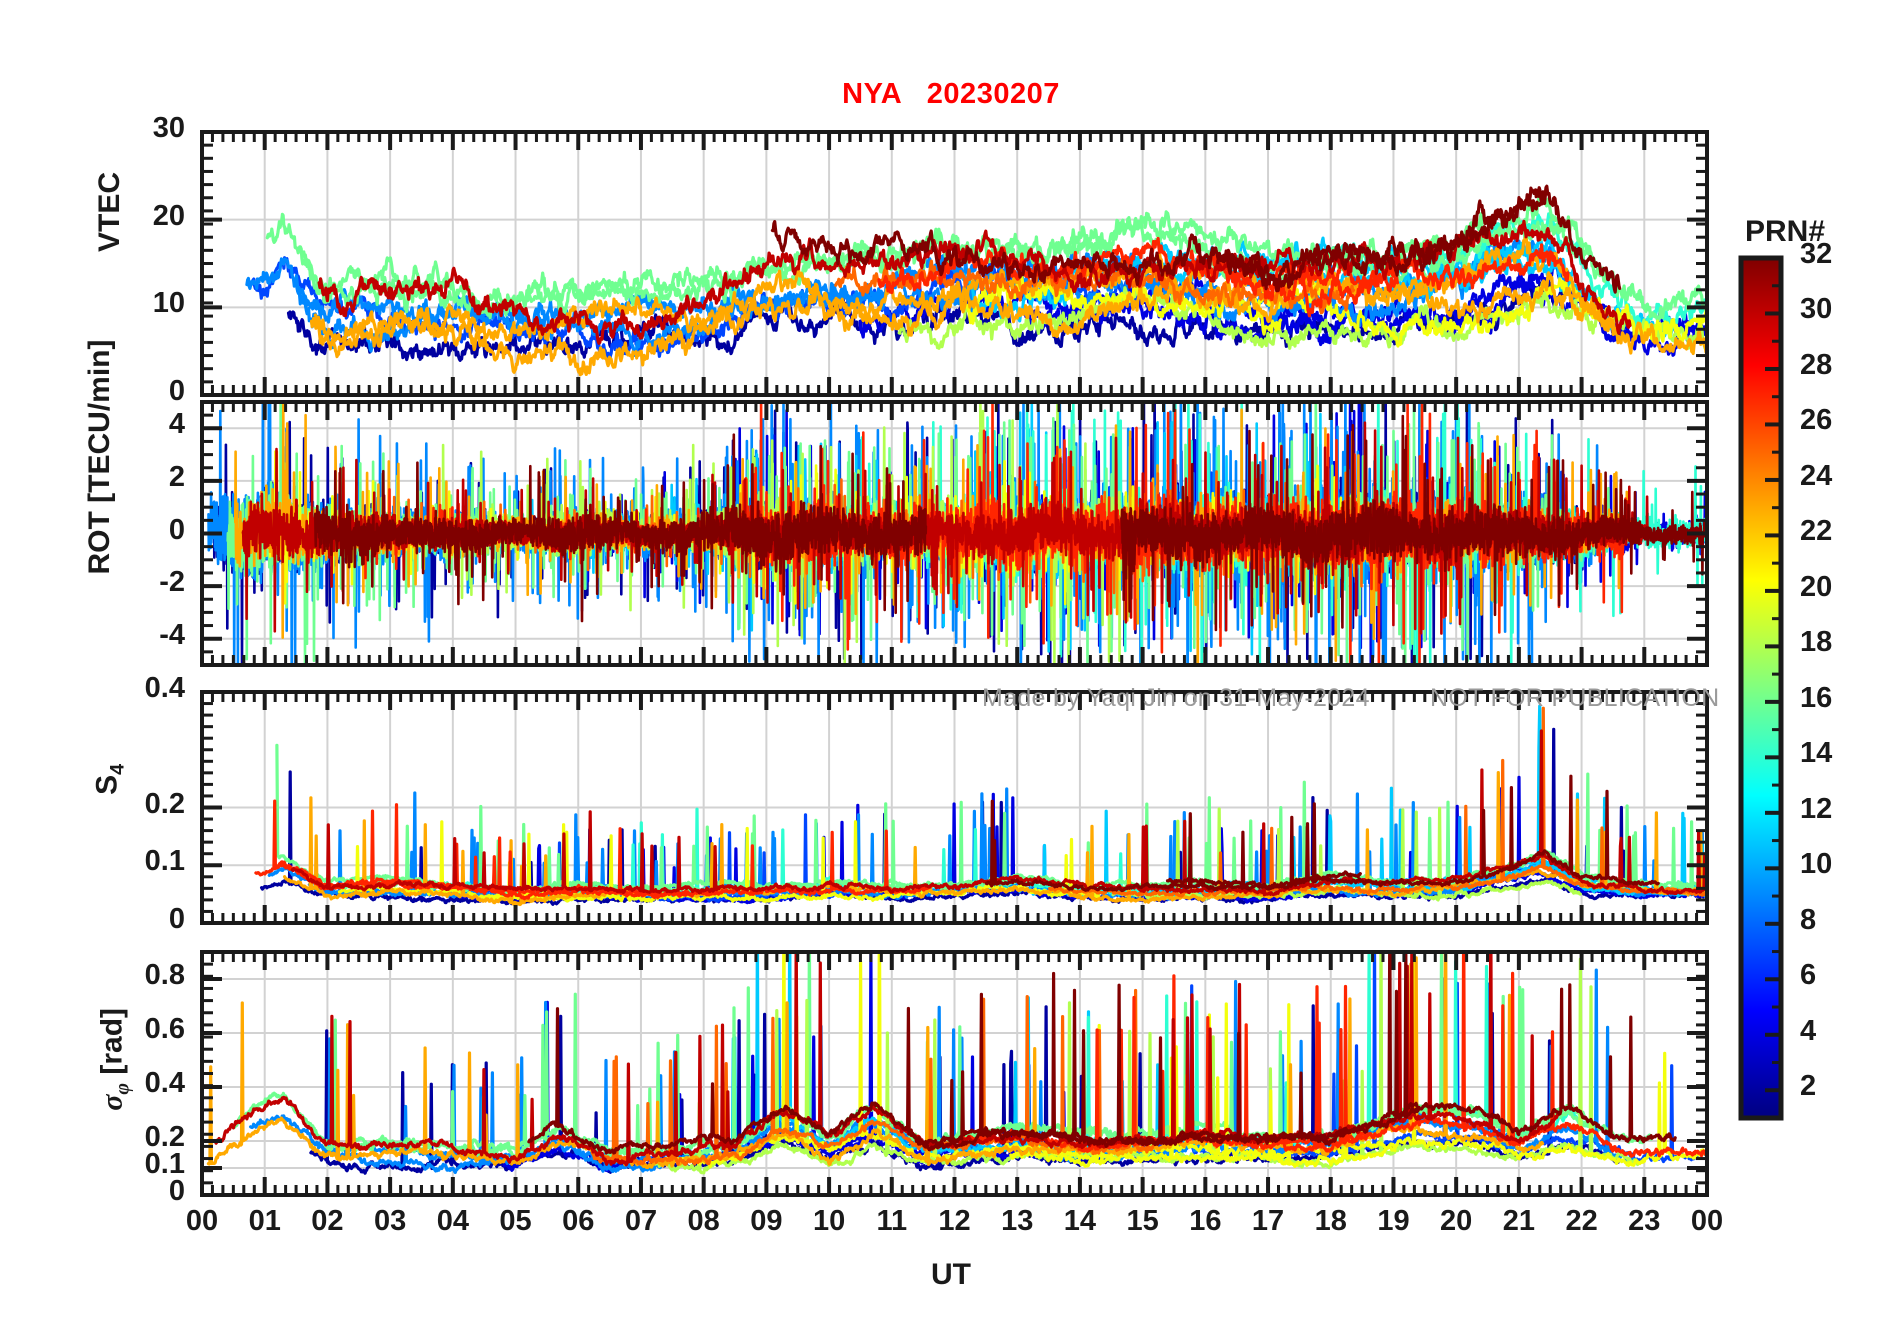  What do you see at coordinates (1816, 808) in the screenshot?
I see `colorbar-tick-12: 12` at bounding box center [1816, 808].